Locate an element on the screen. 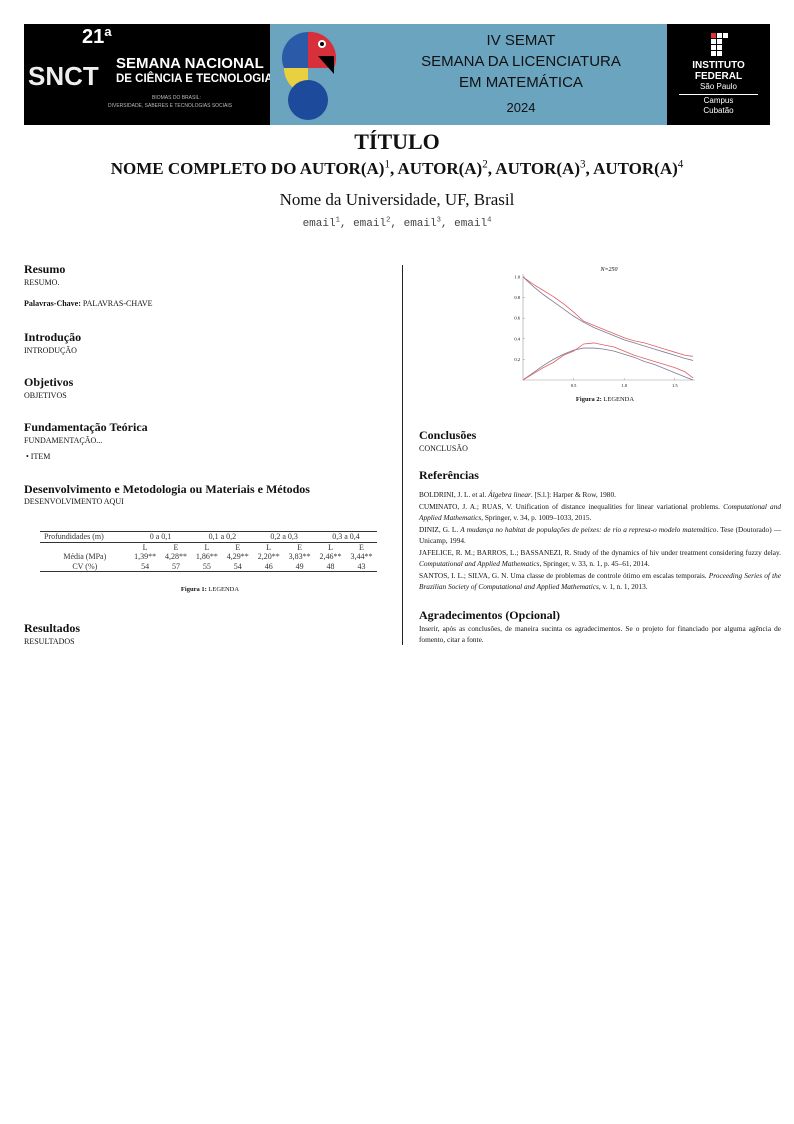 The width and height of the screenshot is (794, 1124). table-cell: 57 is located at coordinates (175, 566).